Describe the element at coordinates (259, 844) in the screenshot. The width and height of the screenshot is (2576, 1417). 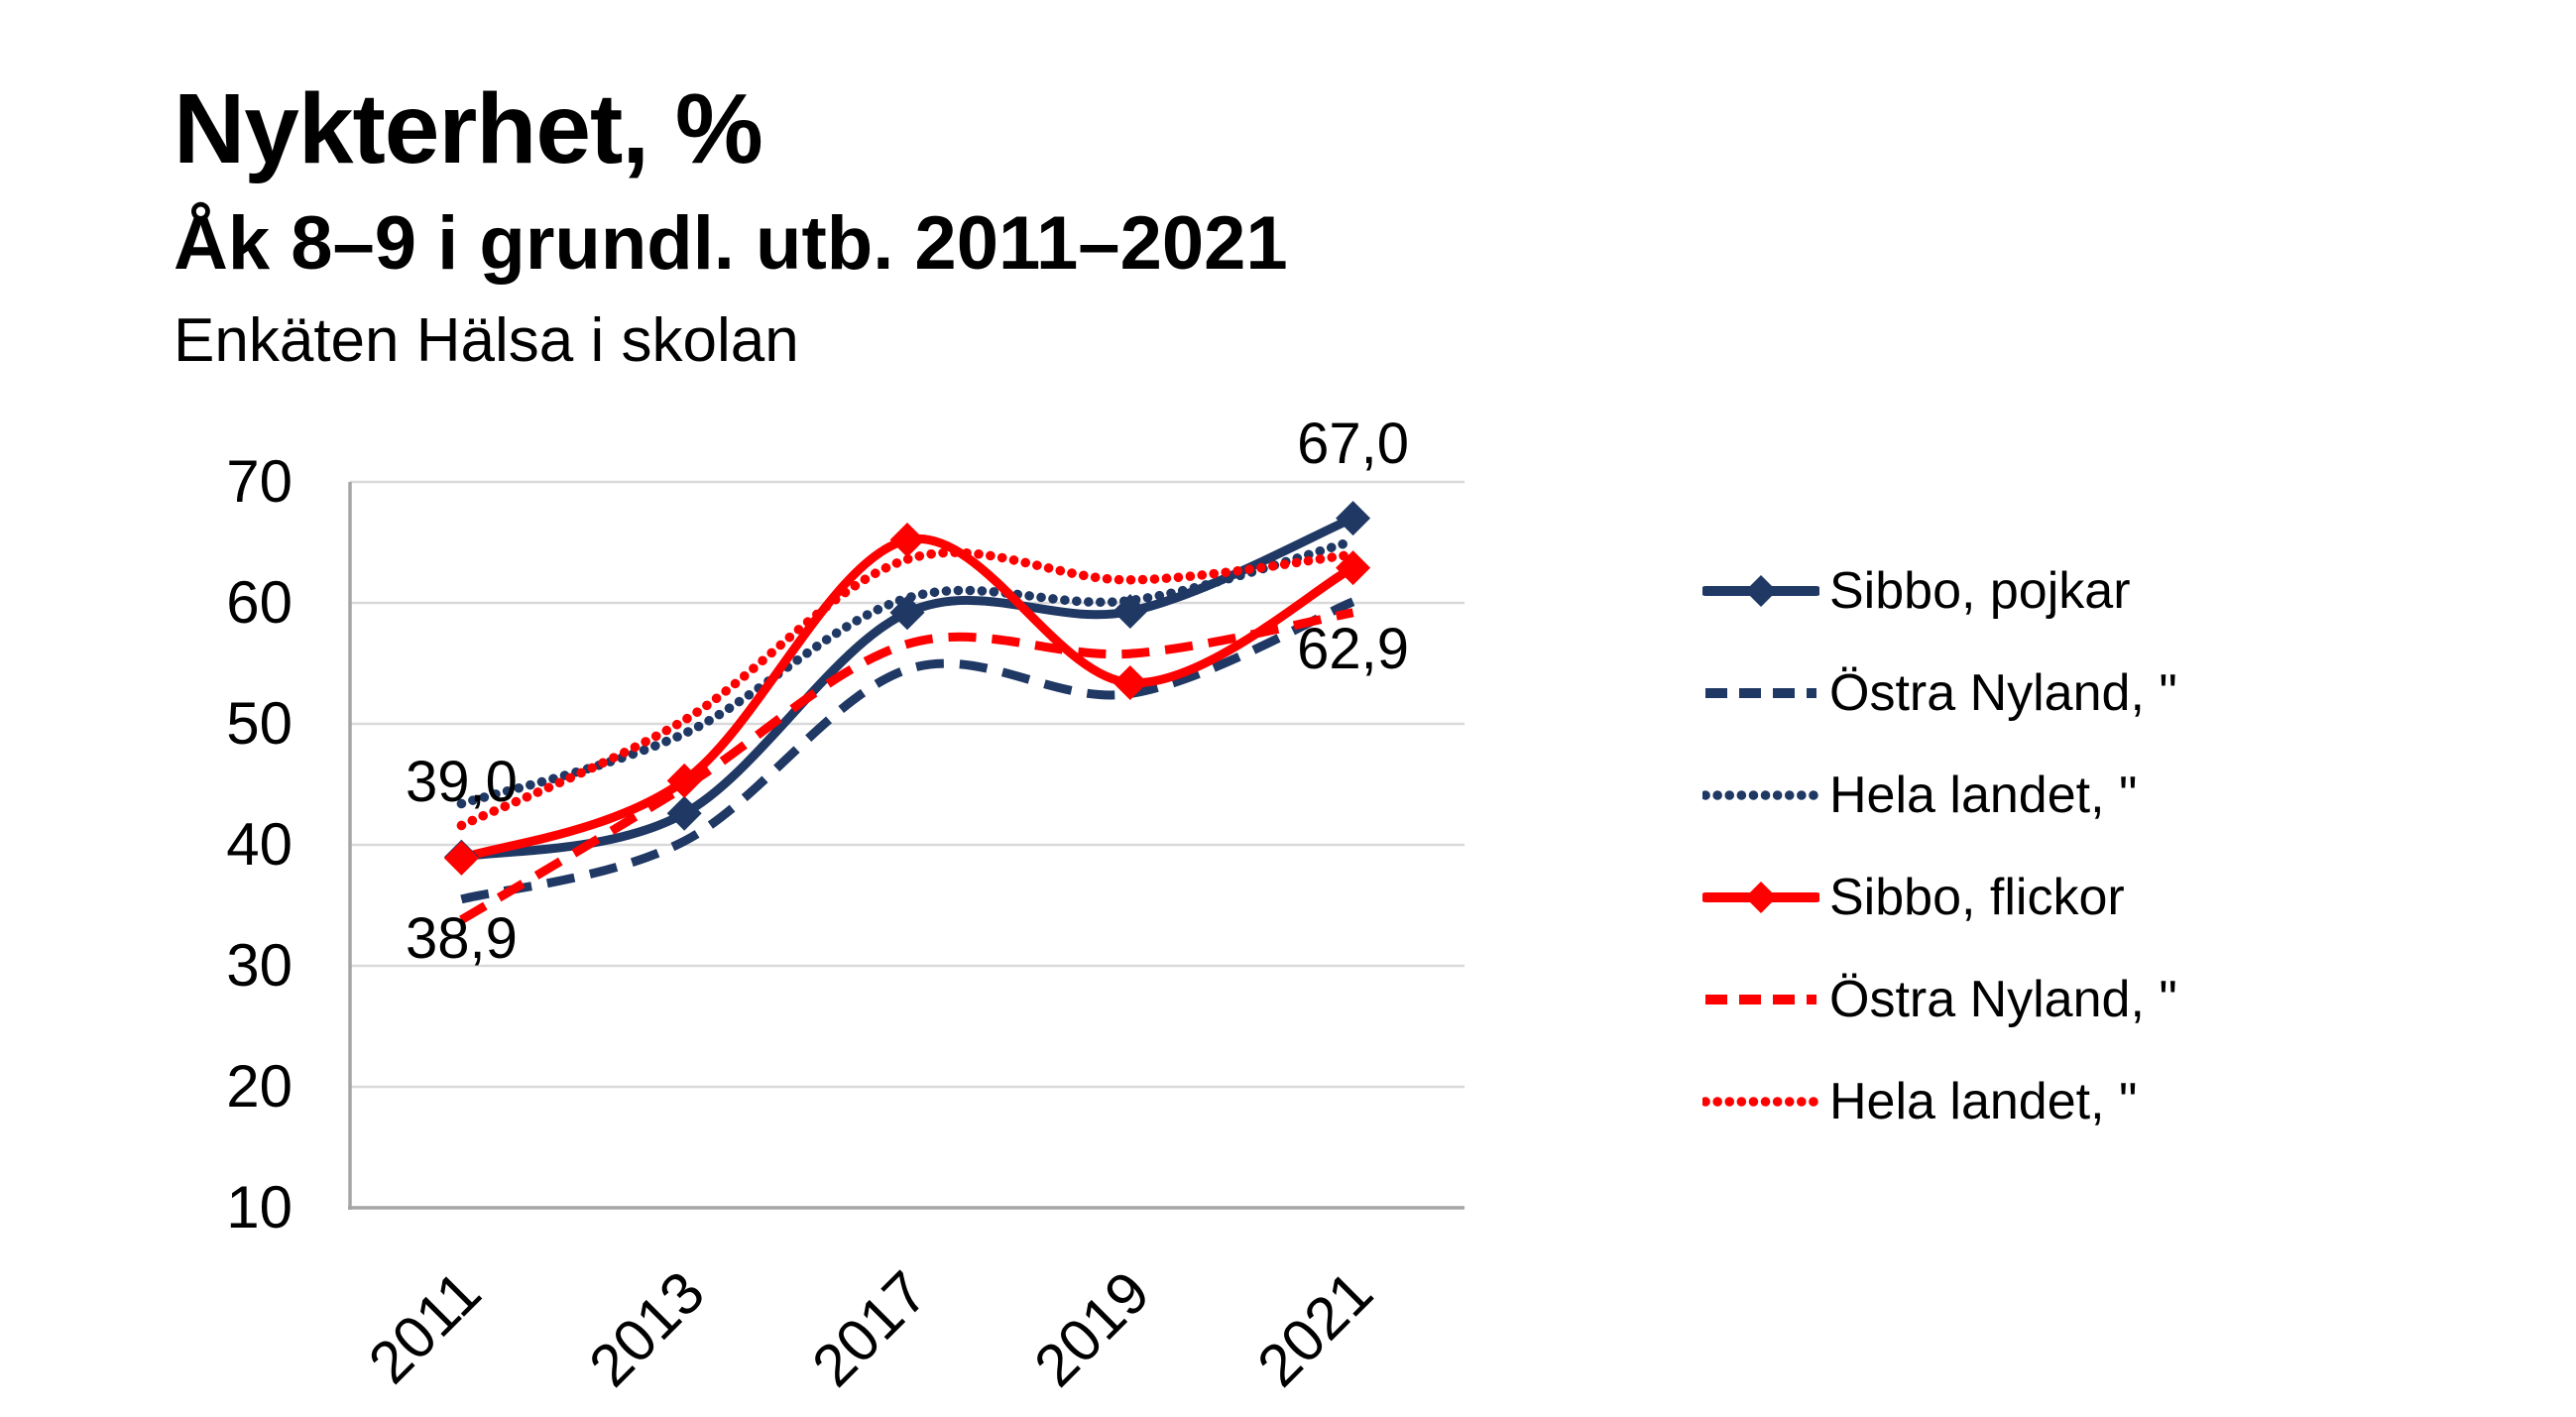
I see `y-tick-label: 40` at that location.